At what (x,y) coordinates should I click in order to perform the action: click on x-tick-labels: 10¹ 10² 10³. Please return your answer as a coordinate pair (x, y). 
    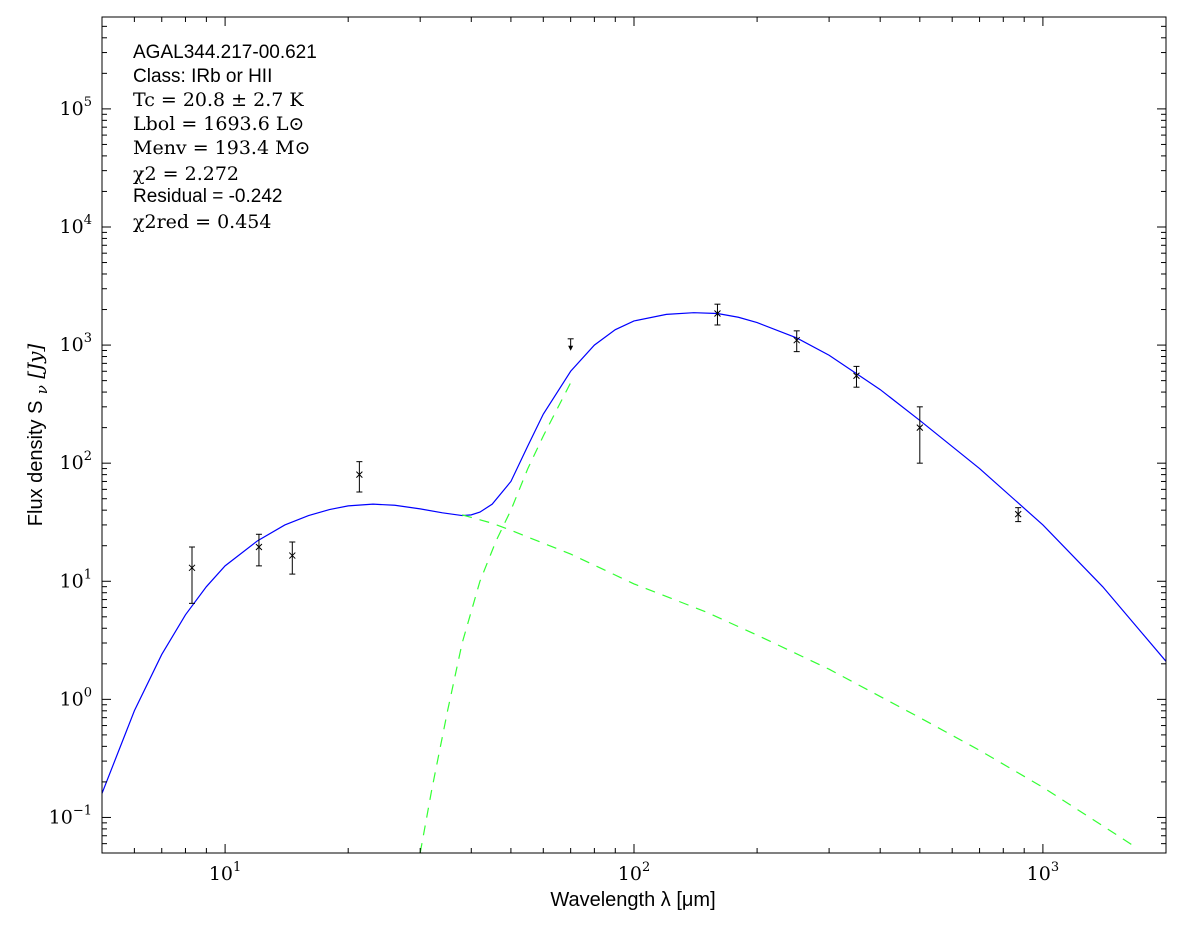
    Looking at the image, I should click on (634, 872).